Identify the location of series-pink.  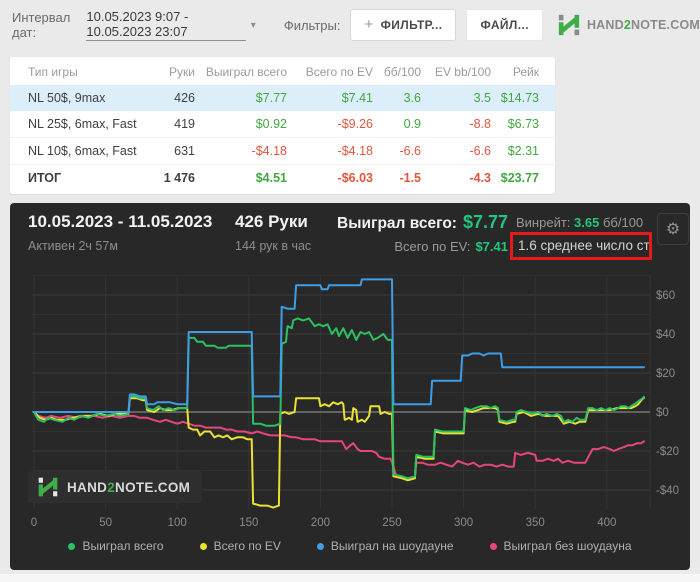
(339, 445).